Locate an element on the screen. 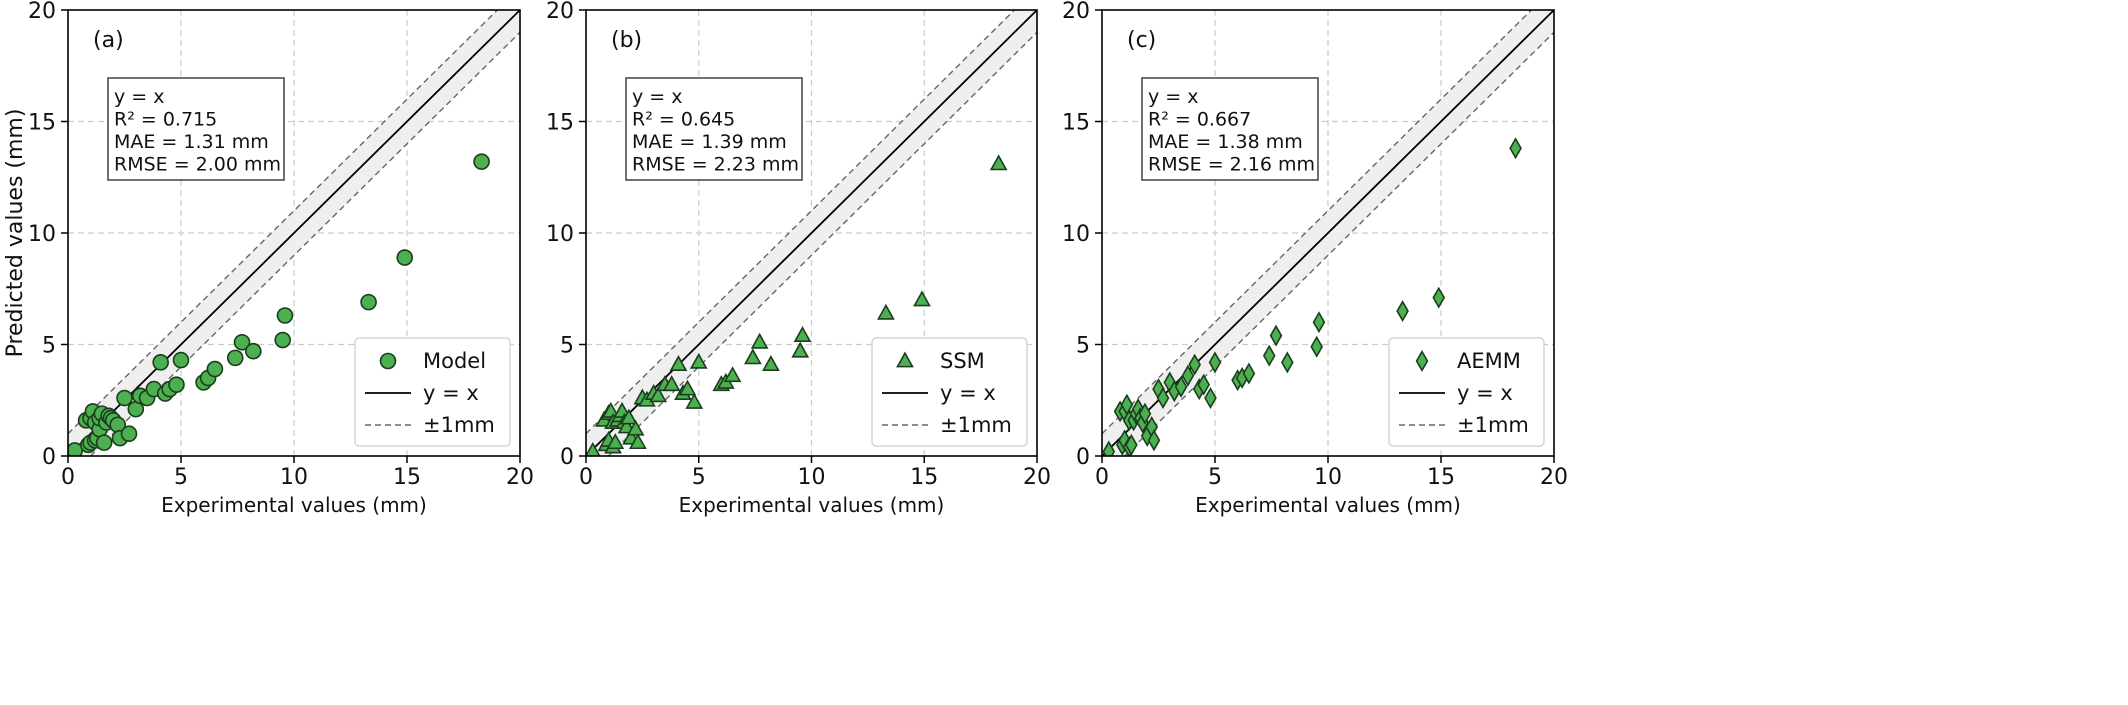 The width and height of the screenshot is (2128, 705). stats-line: RMSE = 2.23 mm is located at coordinates (715, 165).